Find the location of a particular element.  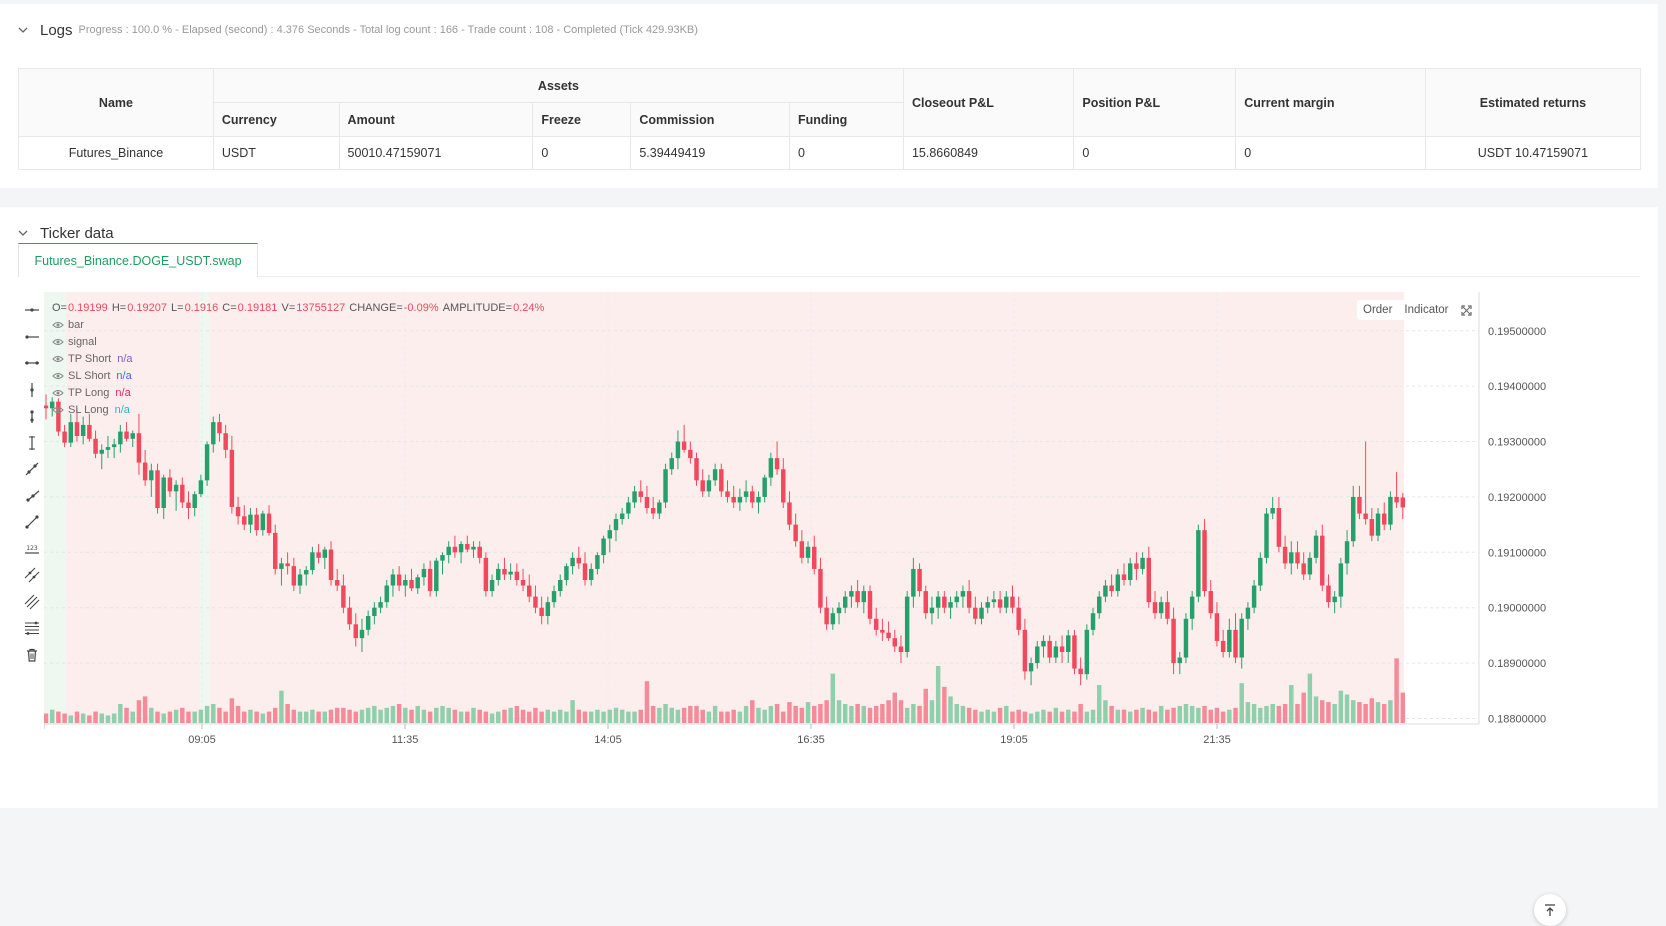

trend-line-icon is located at coordinates (32, 469).